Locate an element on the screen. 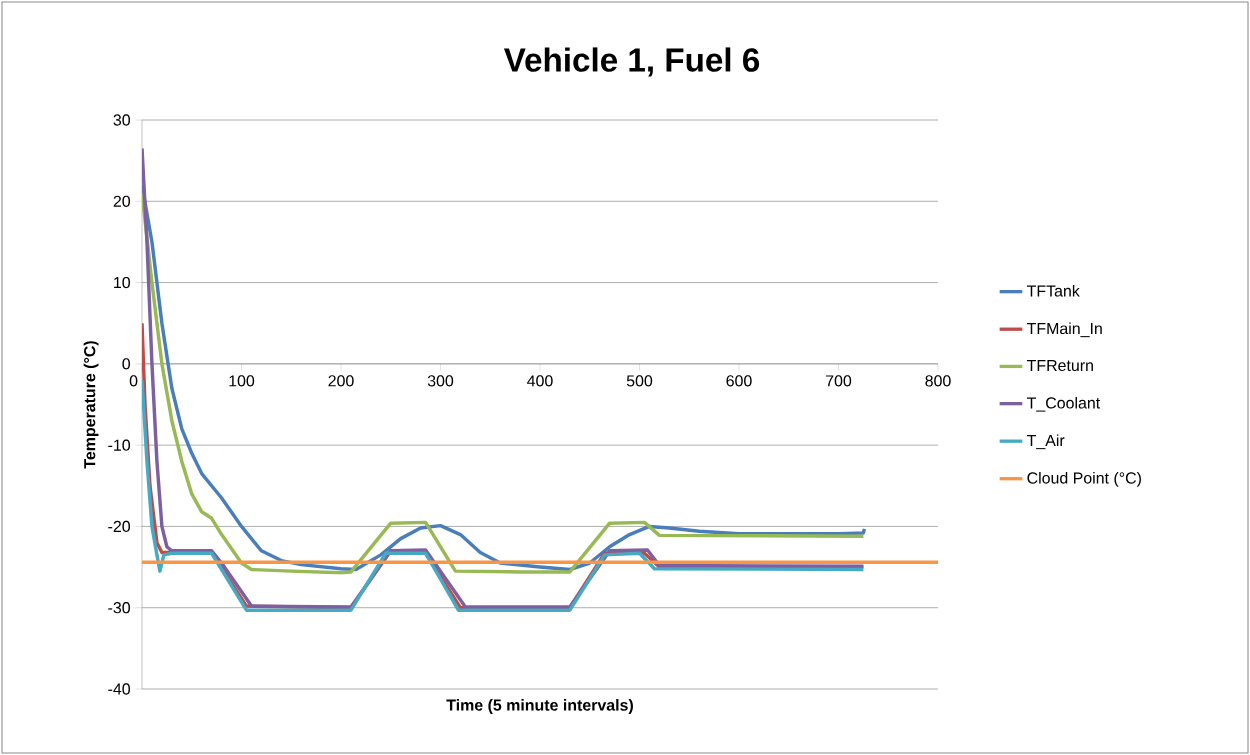 This screenshot has height=755, width=1250. x-tick-label: 200 is located at coordinates (341, 381).